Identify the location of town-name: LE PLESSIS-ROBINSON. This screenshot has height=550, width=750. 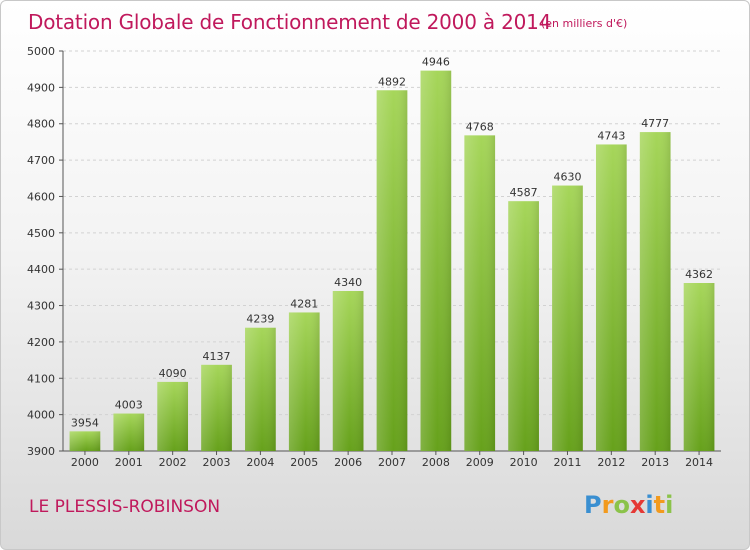
(125, 507).